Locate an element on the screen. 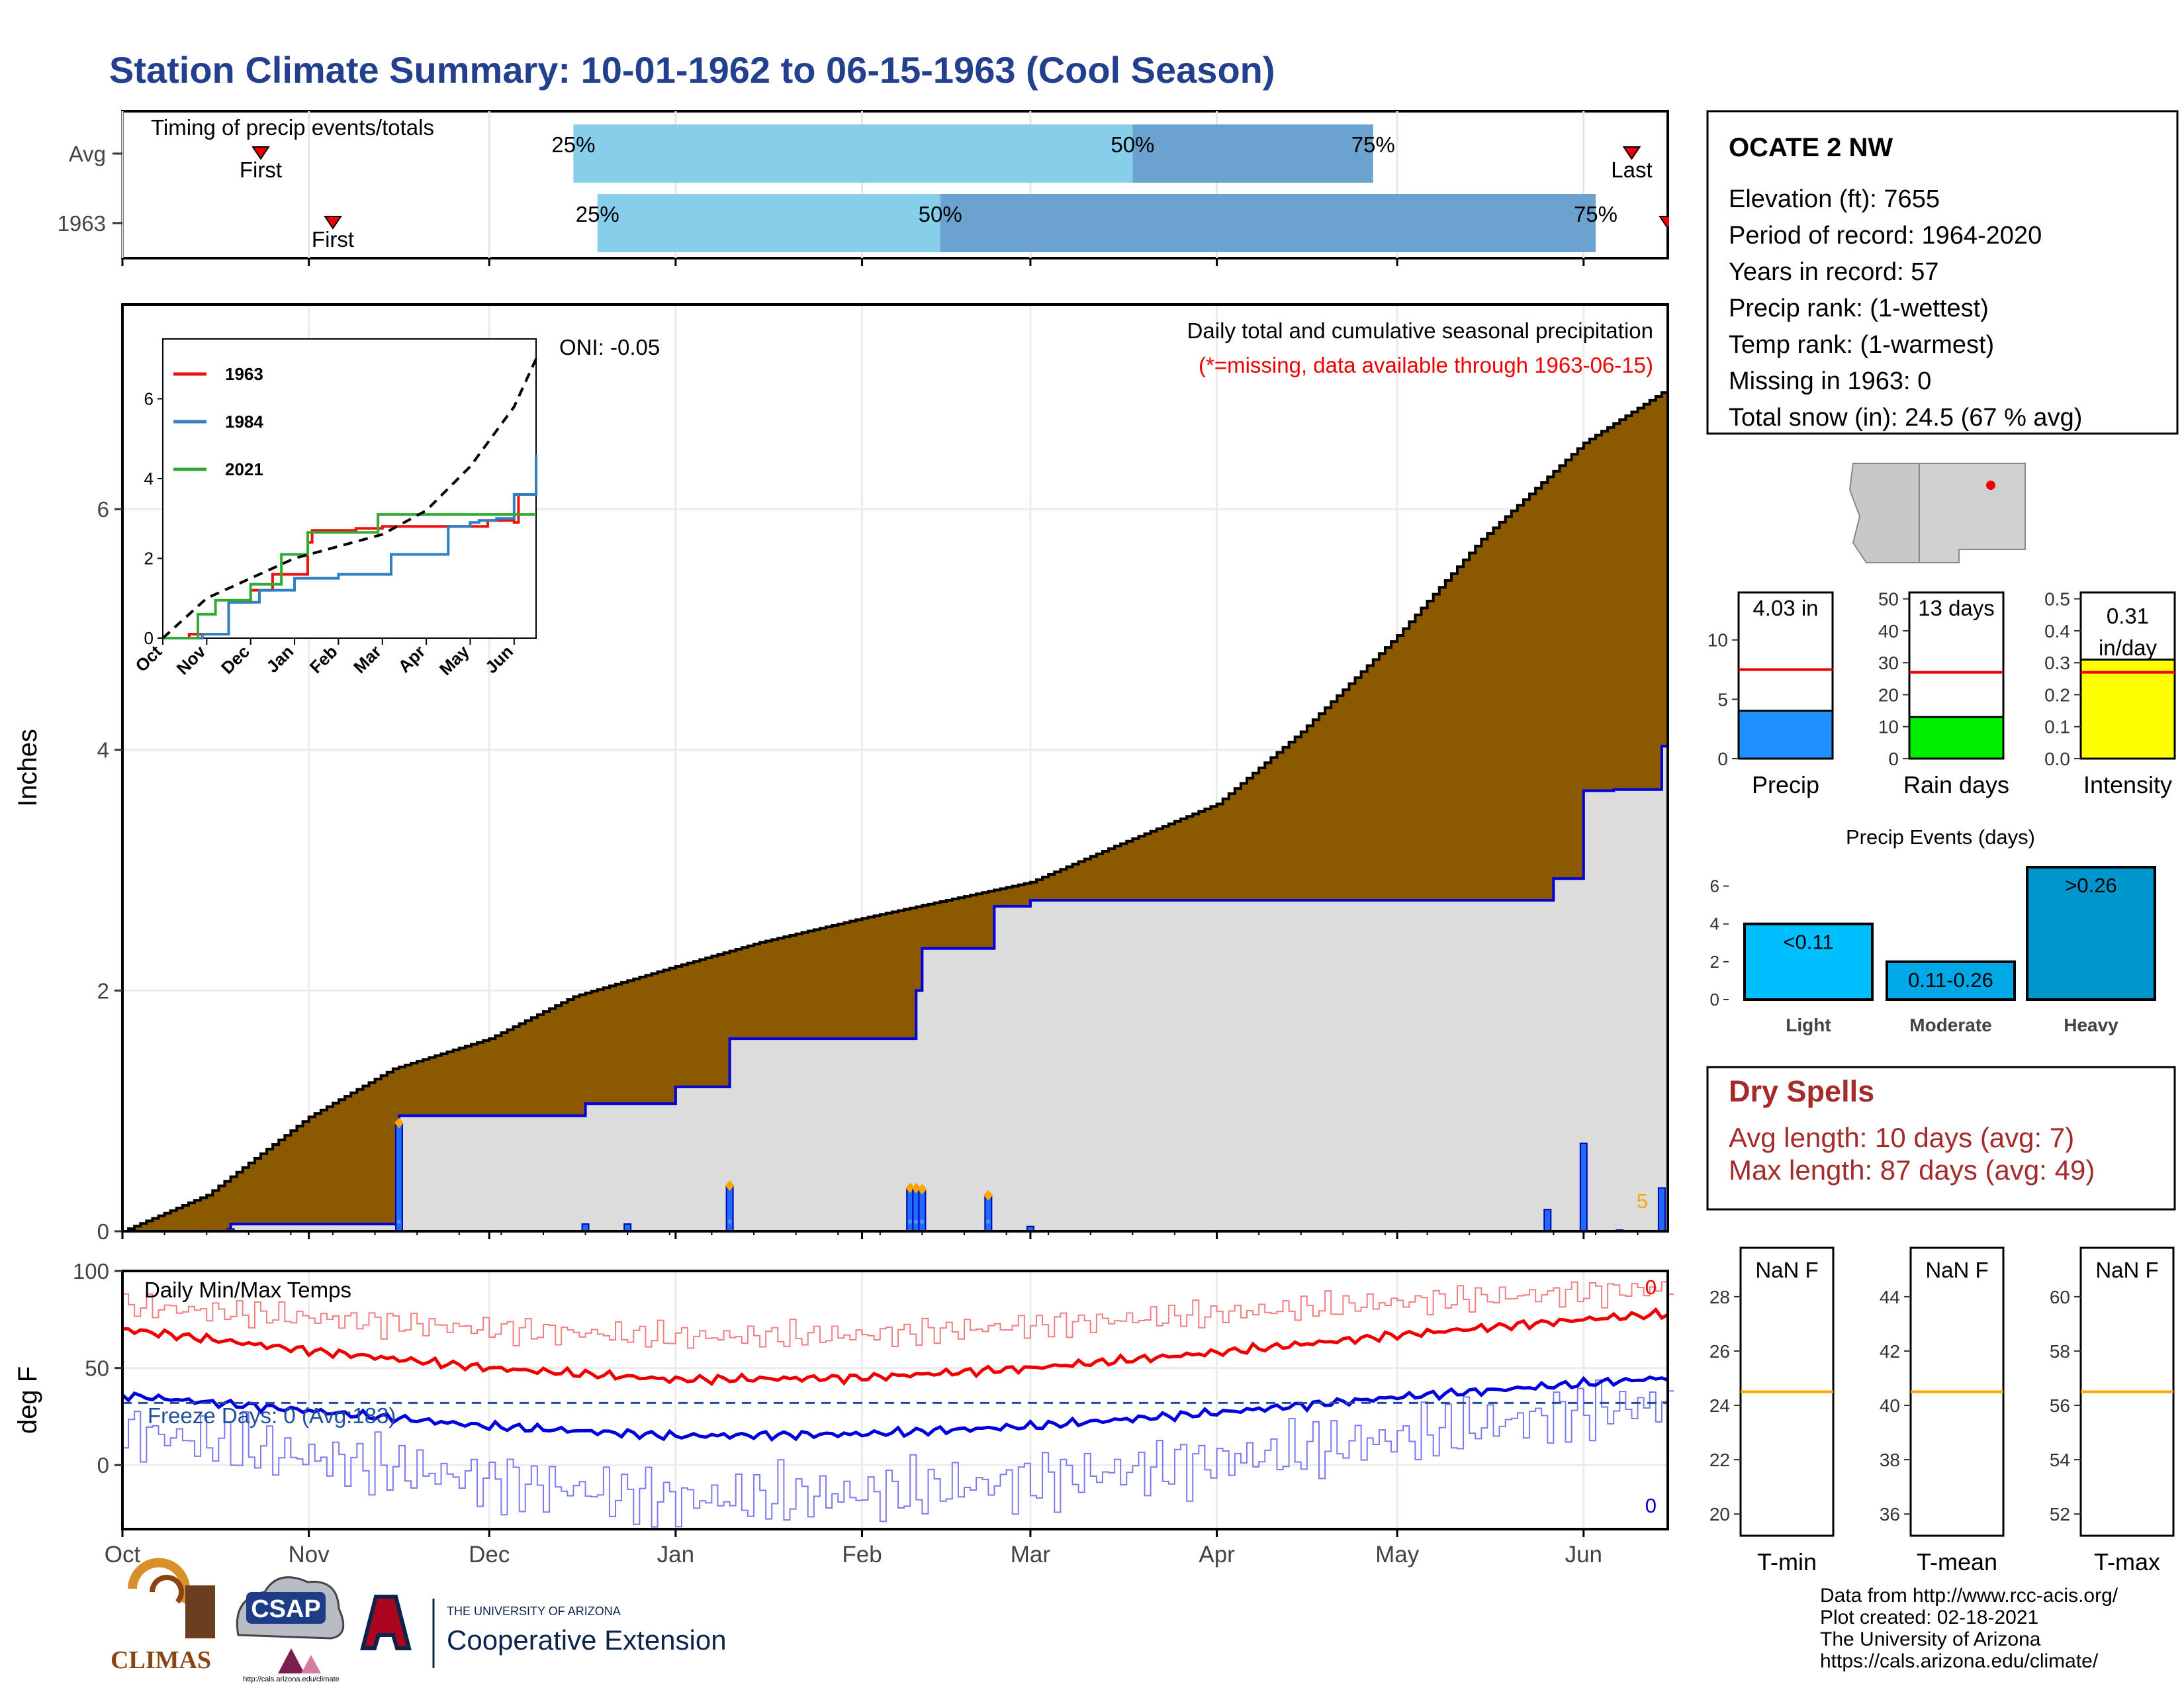 The image size is (2184, 1688). temp-axis: 0 50 100 Oct Nov Dec Jan Feb Mar Apr May Jun is located at coordinates (837, 1413).